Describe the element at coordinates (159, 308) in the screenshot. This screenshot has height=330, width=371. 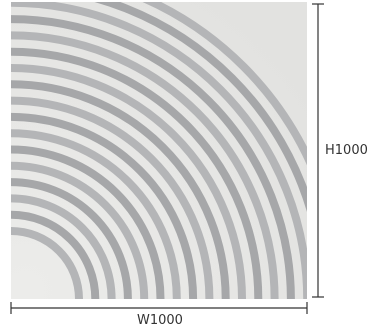
I see `width-dimension-marker` at that location.